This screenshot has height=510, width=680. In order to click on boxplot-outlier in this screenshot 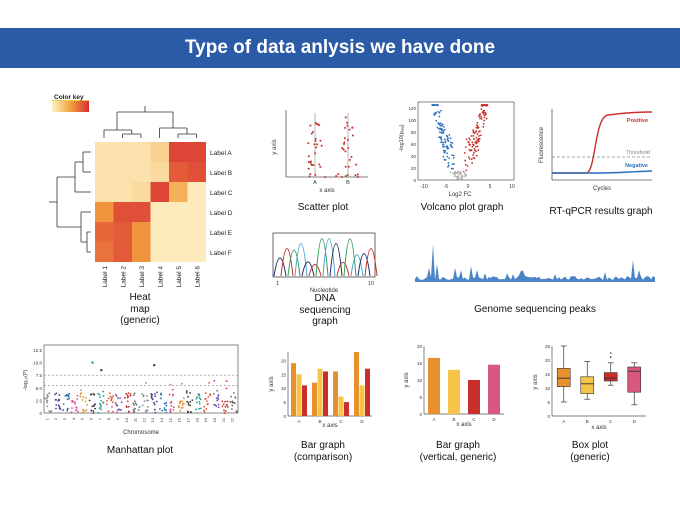, I will do `click(610, 357)`.